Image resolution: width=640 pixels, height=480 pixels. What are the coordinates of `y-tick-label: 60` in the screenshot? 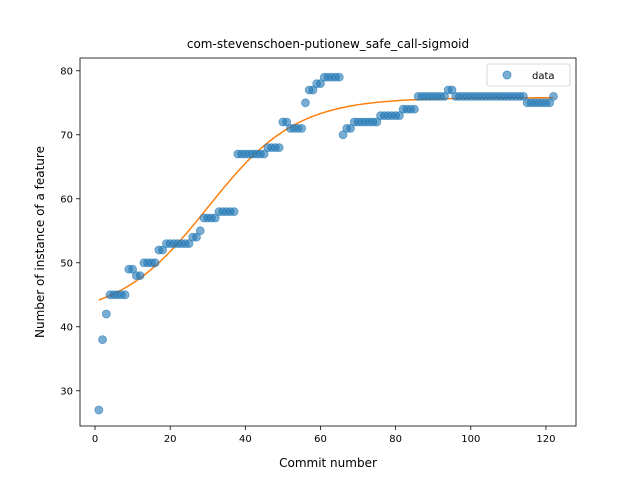 It's located at (66, 199).